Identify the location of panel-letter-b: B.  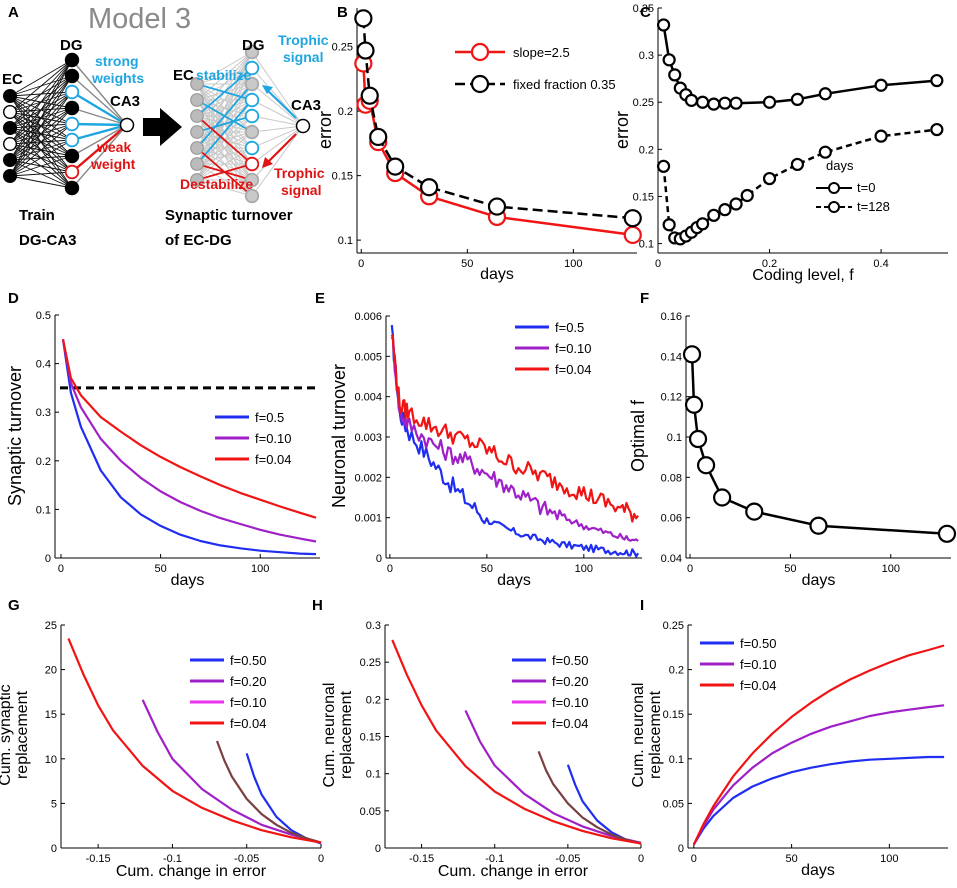
(342, 12).